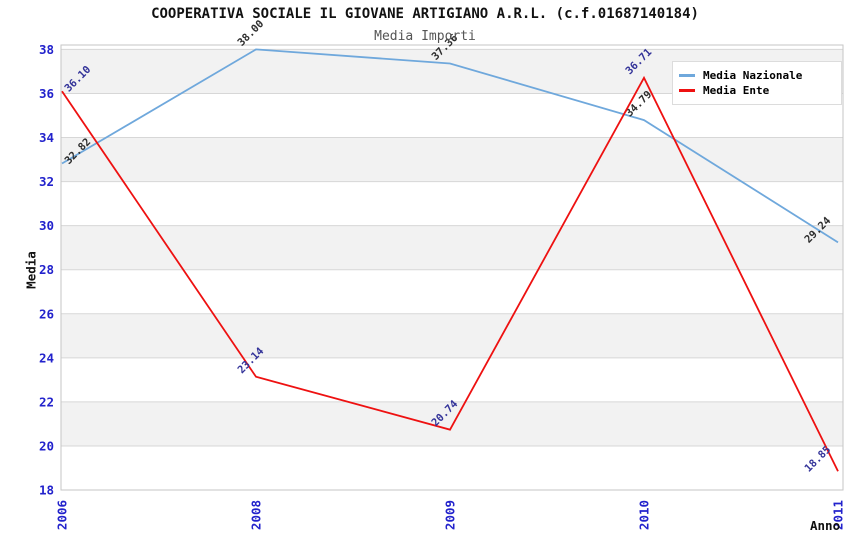 This screenshot has height=550, width=850. I want to click on legend-label-media-ente: Media Ente, so click(736, 90).